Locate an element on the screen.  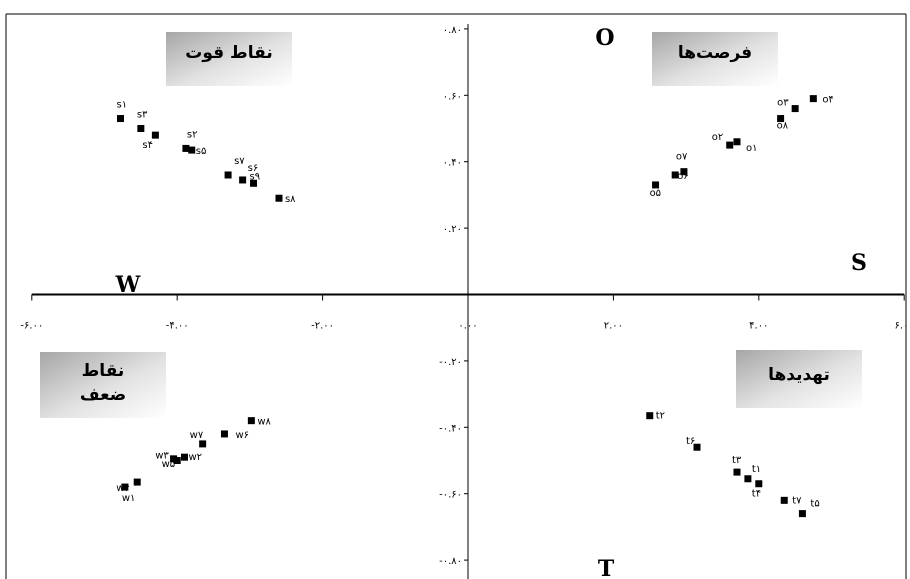
data-point-label: t۲ is located at coordinates (660, 416).